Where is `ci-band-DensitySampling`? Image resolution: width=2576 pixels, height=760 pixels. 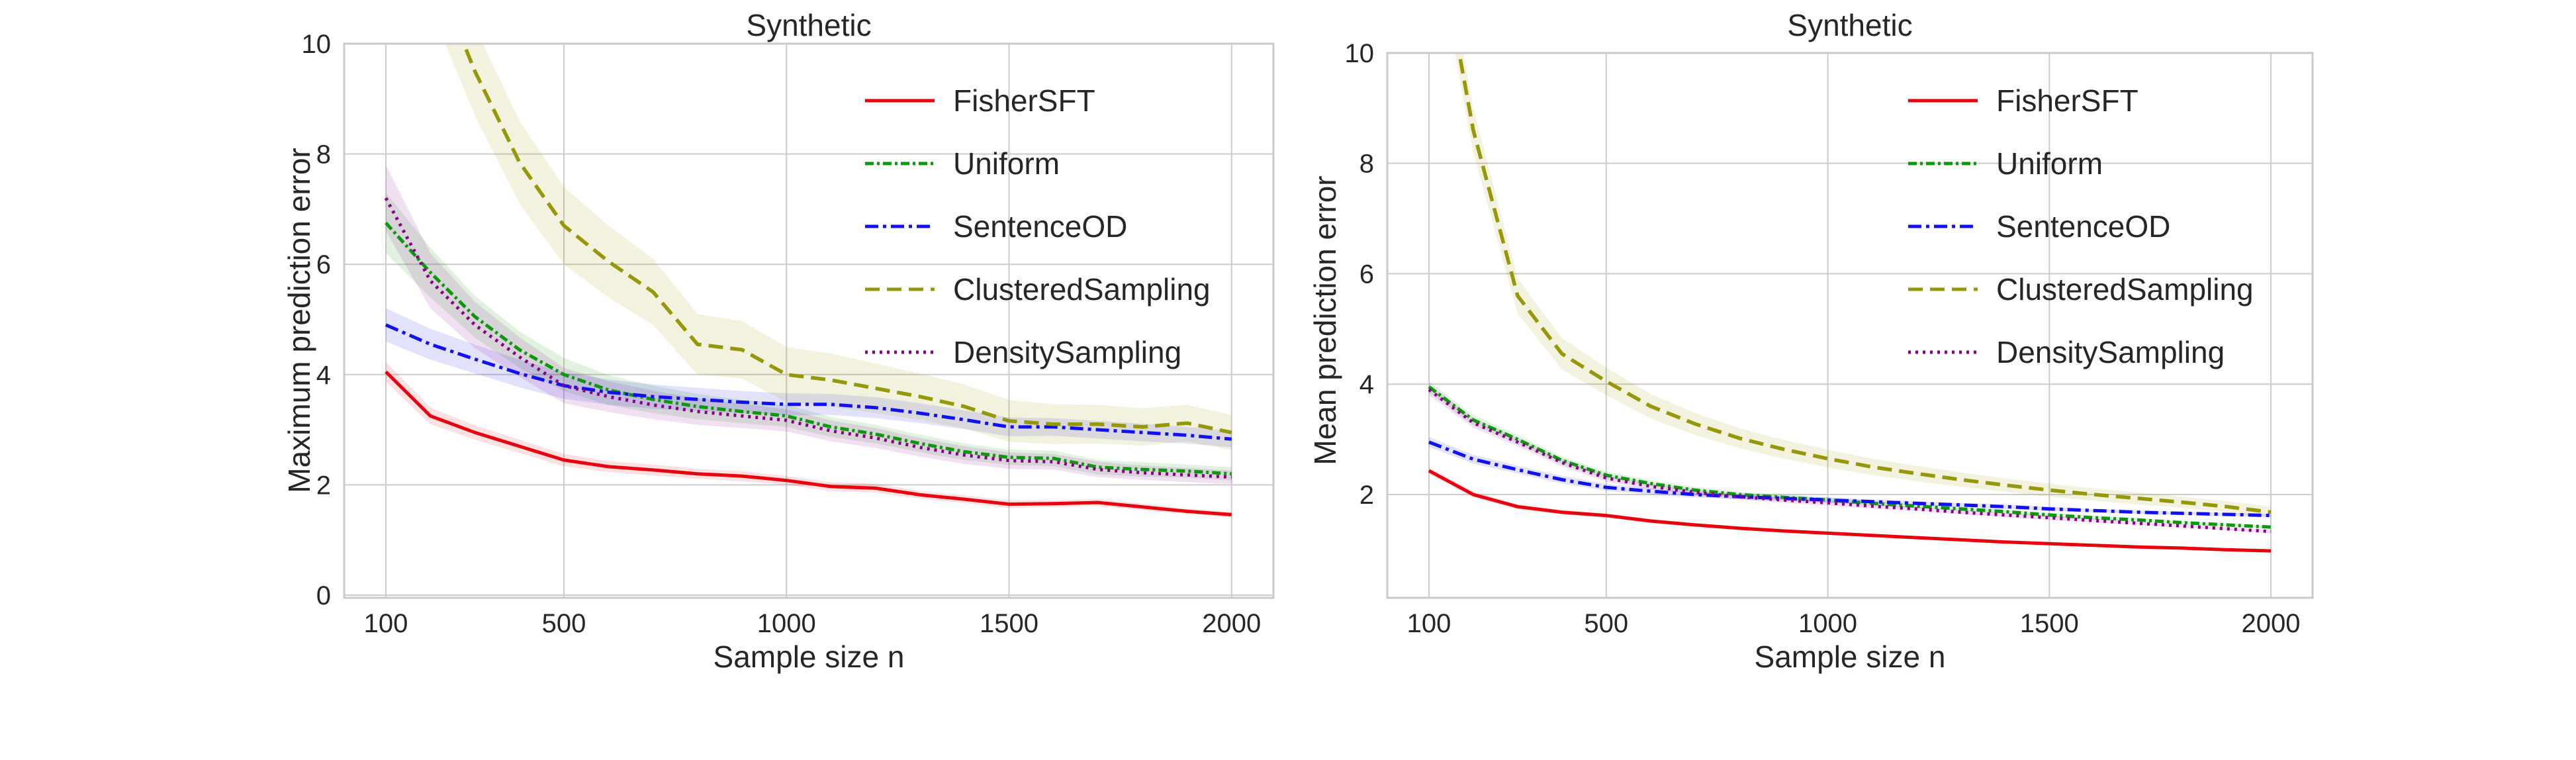 ci-band-DensitySampling is located at coordinates (809, 324).